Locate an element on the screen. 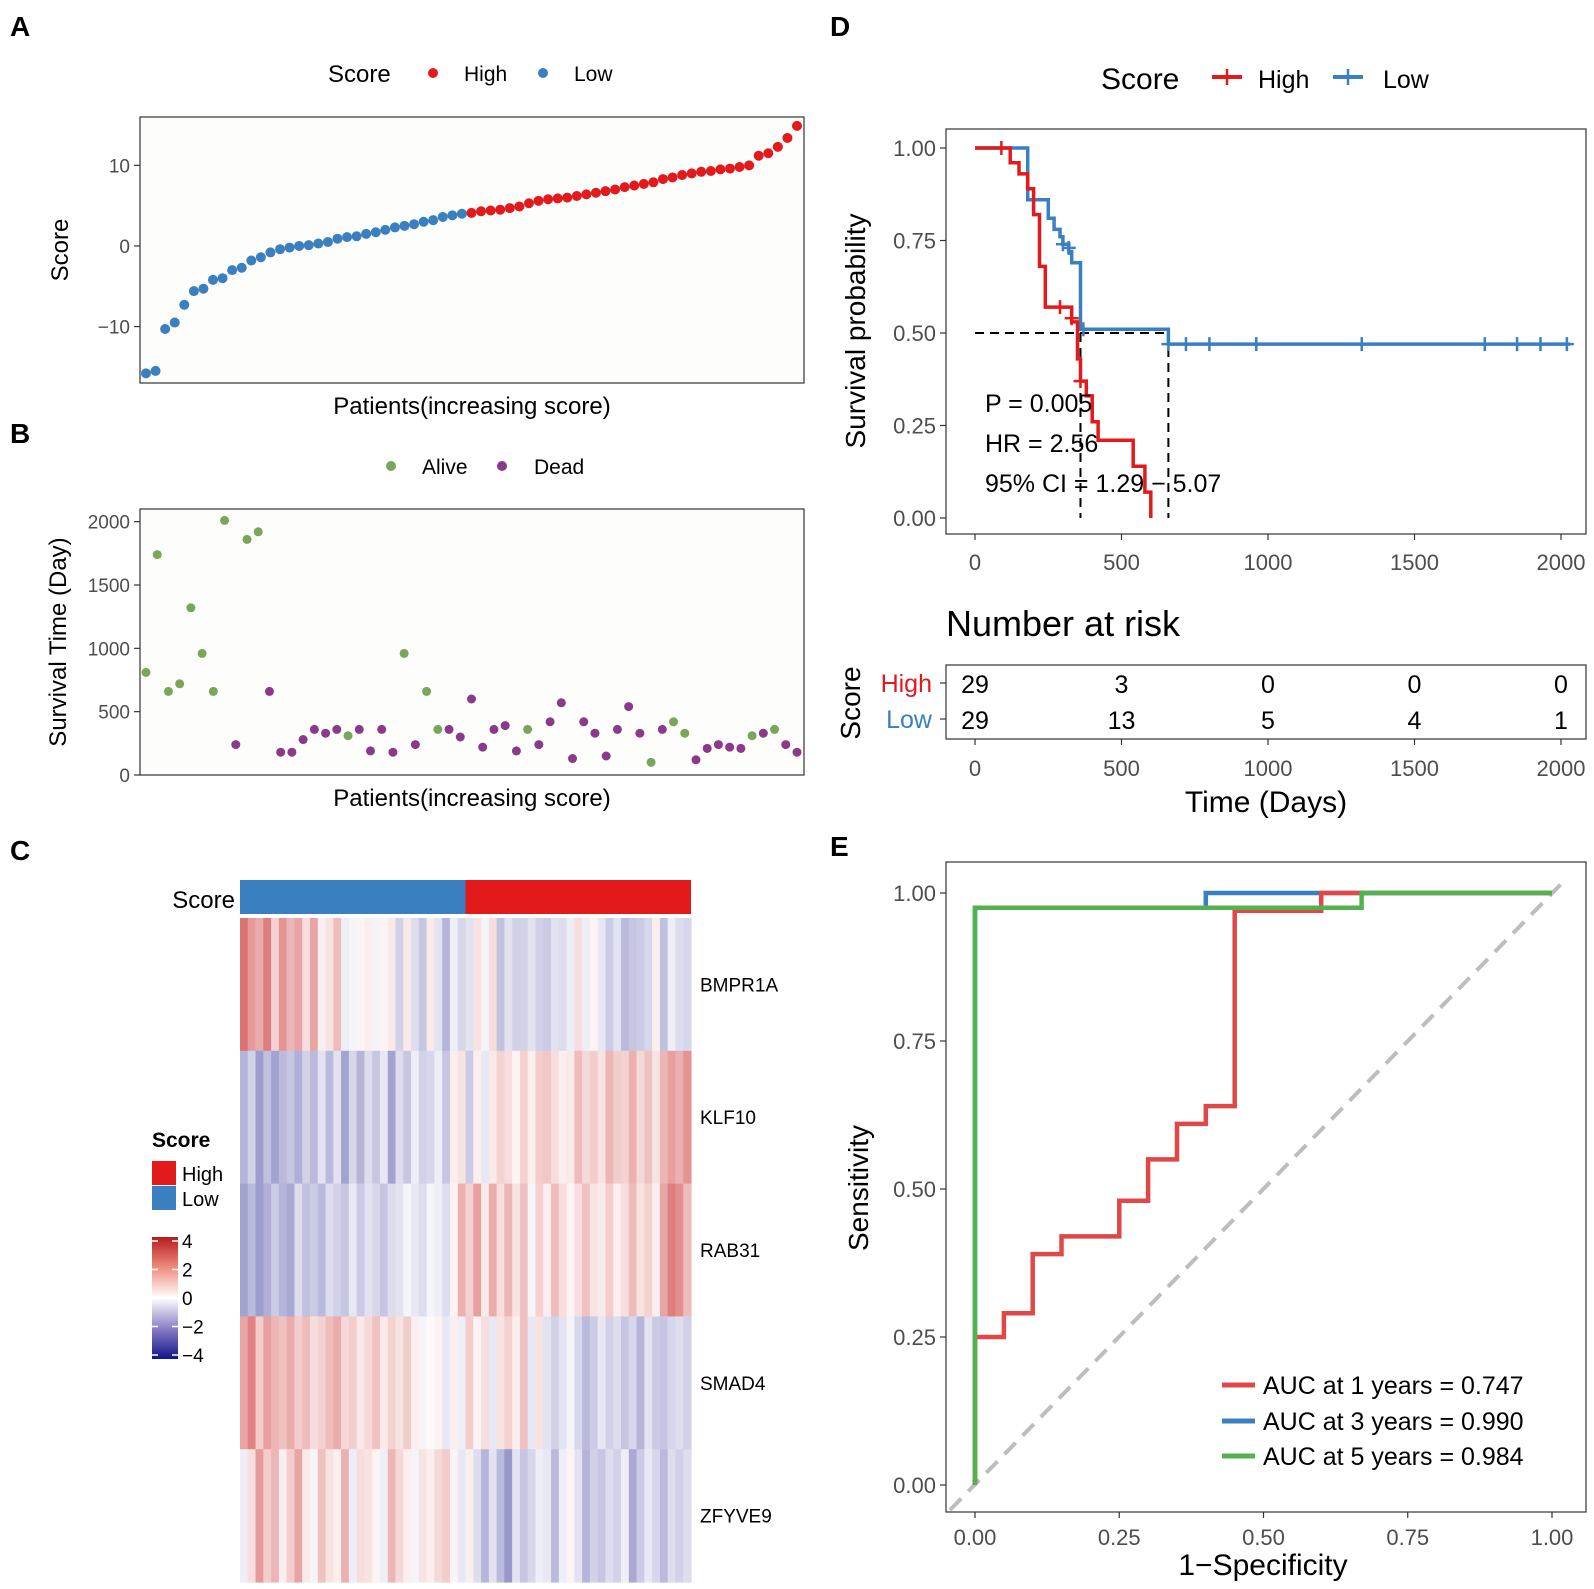 Image resolution: width=1594 pixels, height=1589 pixels. d-risk-x-tick-label: 1000 is located at coordinates (1268, 768).